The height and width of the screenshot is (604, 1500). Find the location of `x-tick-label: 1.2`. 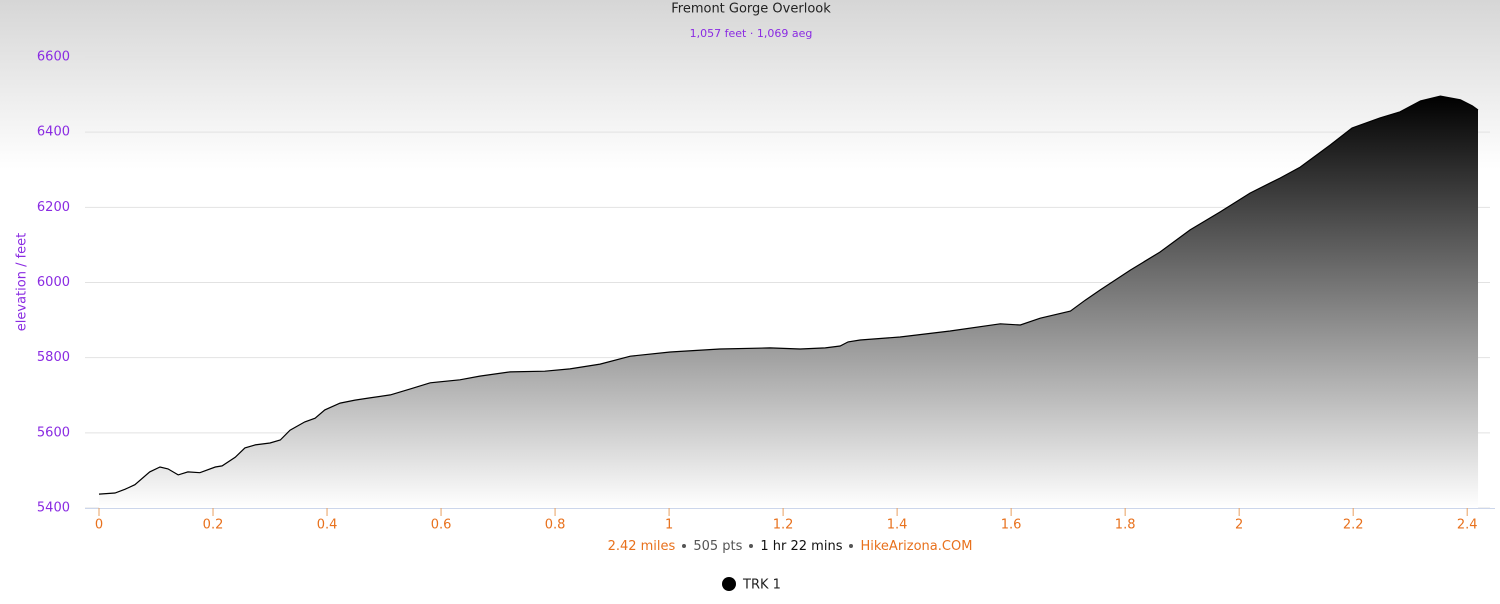

x-tick-label: 1.2 is located at coordinates (783, 525).